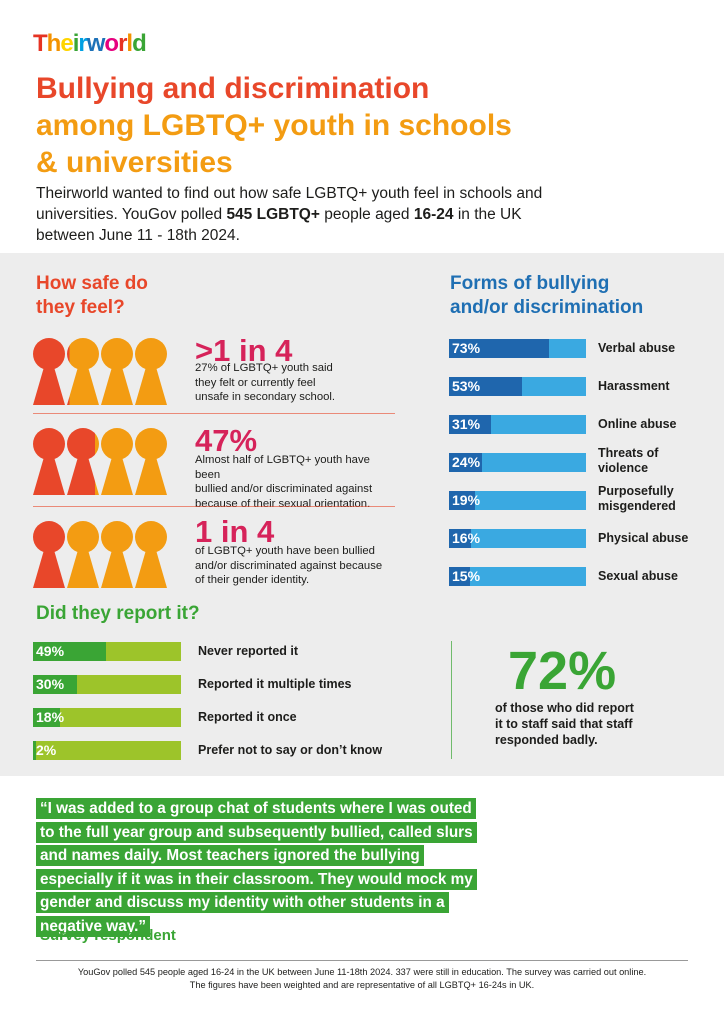 The height and width of the screenshot is (1024, 724). Describe the element at coordinates (636, 491) in the screenshot. I see `bar-label-l1: Purposefully` at that location.